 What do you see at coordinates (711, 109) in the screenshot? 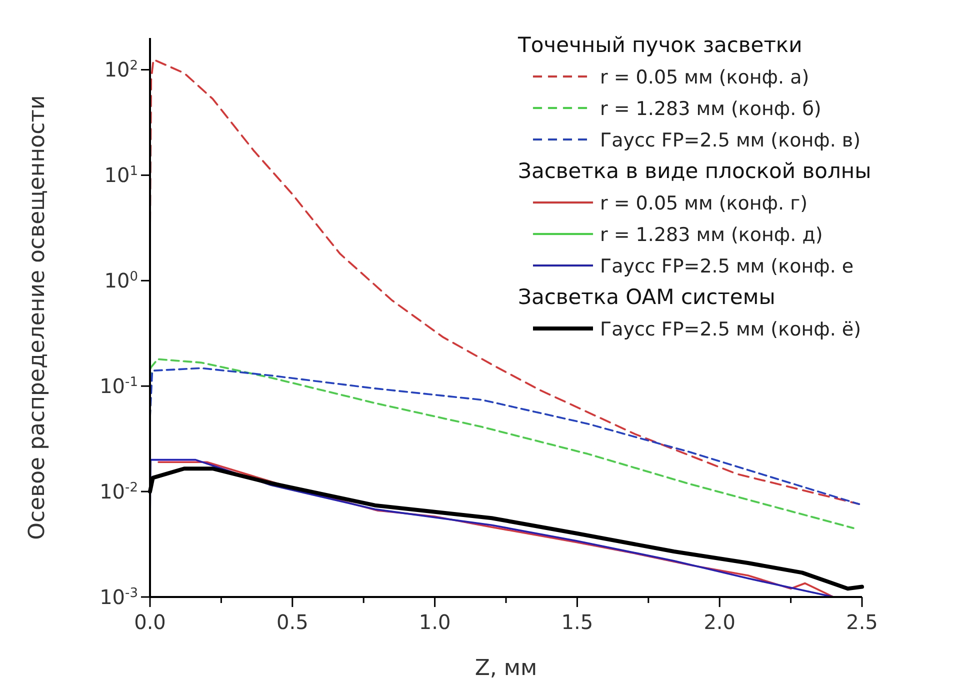
I see `legend-label: r = 1.283 мм (конф. б)` at bounding box center [711, 109].